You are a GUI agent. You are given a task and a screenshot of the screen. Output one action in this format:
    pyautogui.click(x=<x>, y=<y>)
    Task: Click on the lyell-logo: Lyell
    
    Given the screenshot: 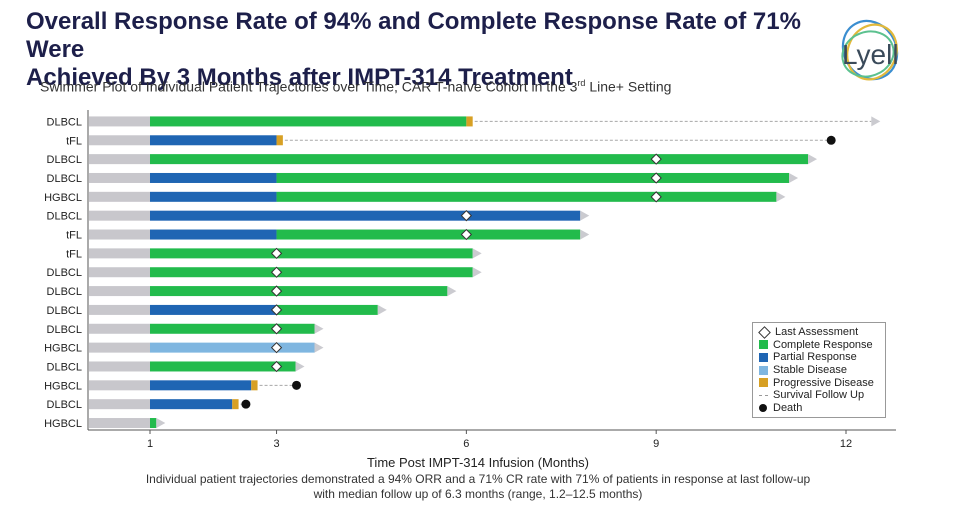 What is the action you would take?
    pyautogui.click(x=870, y=50)
    